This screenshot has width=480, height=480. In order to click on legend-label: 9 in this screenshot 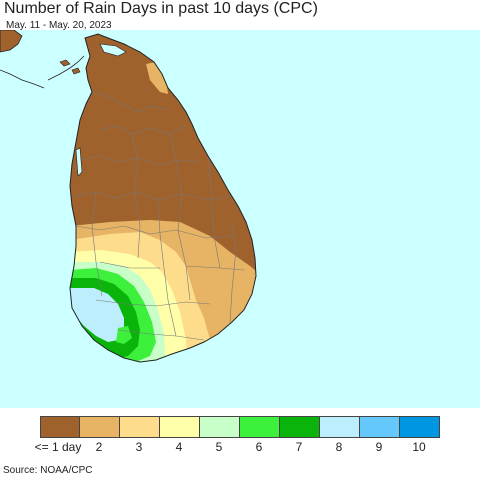, I will do `click(379, 447)`.